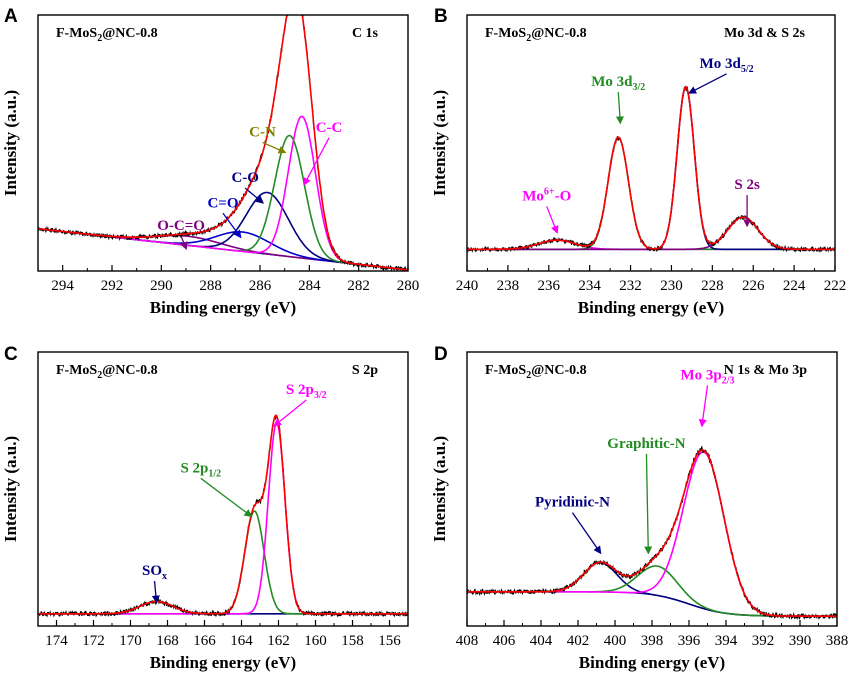  Describe the element at coordinates (753, 286) in the screenshot. I see `x-tick-label: 226` at that location.